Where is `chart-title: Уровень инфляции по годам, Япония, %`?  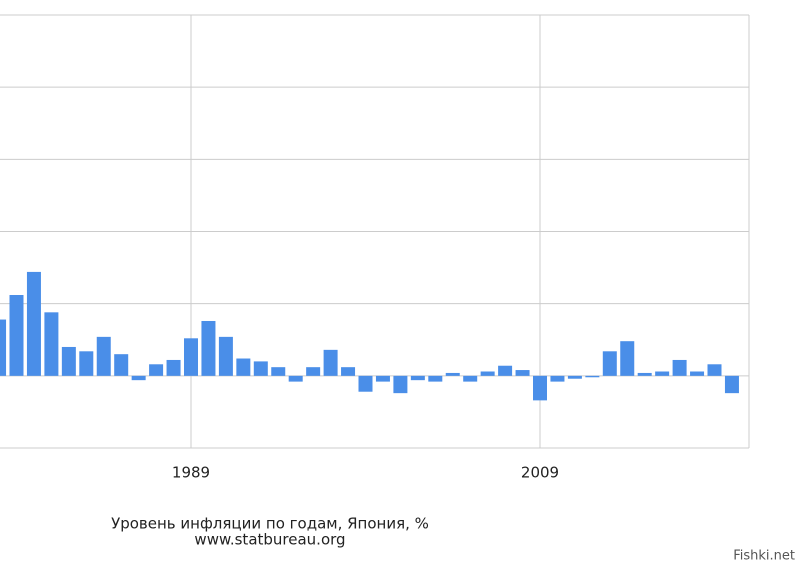 chart-title: Уровень инфляции по годам, Япония, % is located at coordinates (270, 524).